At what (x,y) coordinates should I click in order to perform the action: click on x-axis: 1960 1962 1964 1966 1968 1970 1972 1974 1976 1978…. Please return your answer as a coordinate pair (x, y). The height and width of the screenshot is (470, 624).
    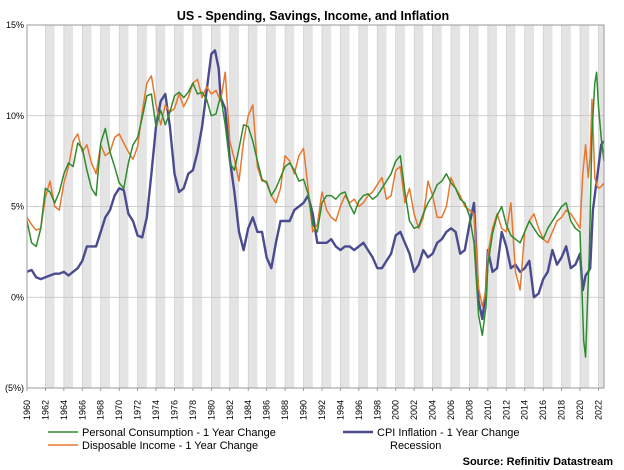
    Looking at the image, I should click on (312, 404).